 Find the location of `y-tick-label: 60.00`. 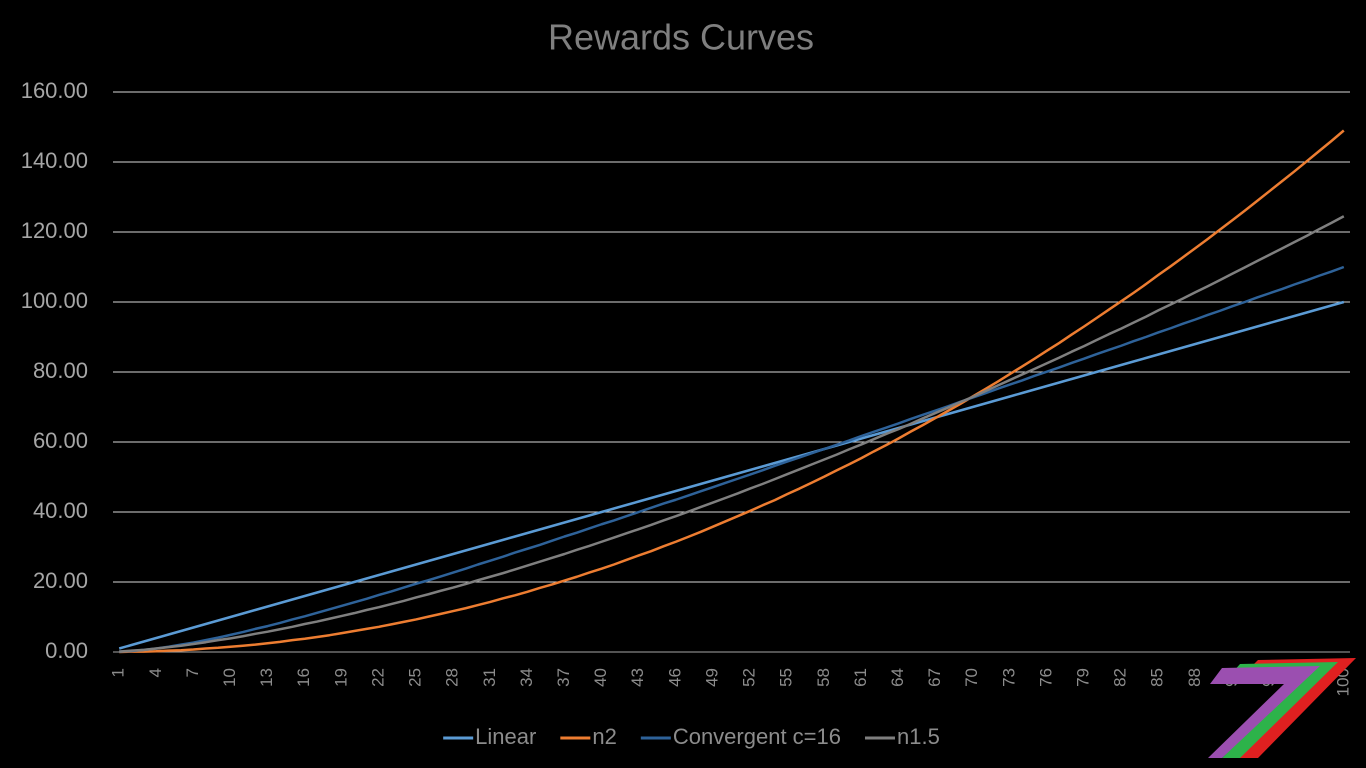

y-tick-label: 60.00 is located at coordinates (60, 440).